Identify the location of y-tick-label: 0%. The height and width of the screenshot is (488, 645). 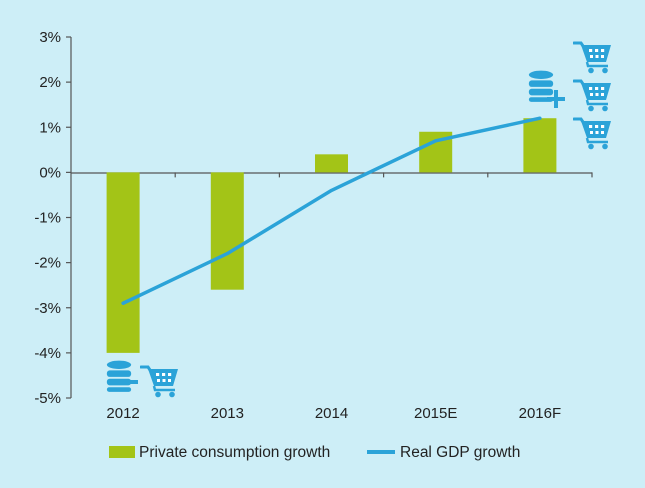
(50, 172).